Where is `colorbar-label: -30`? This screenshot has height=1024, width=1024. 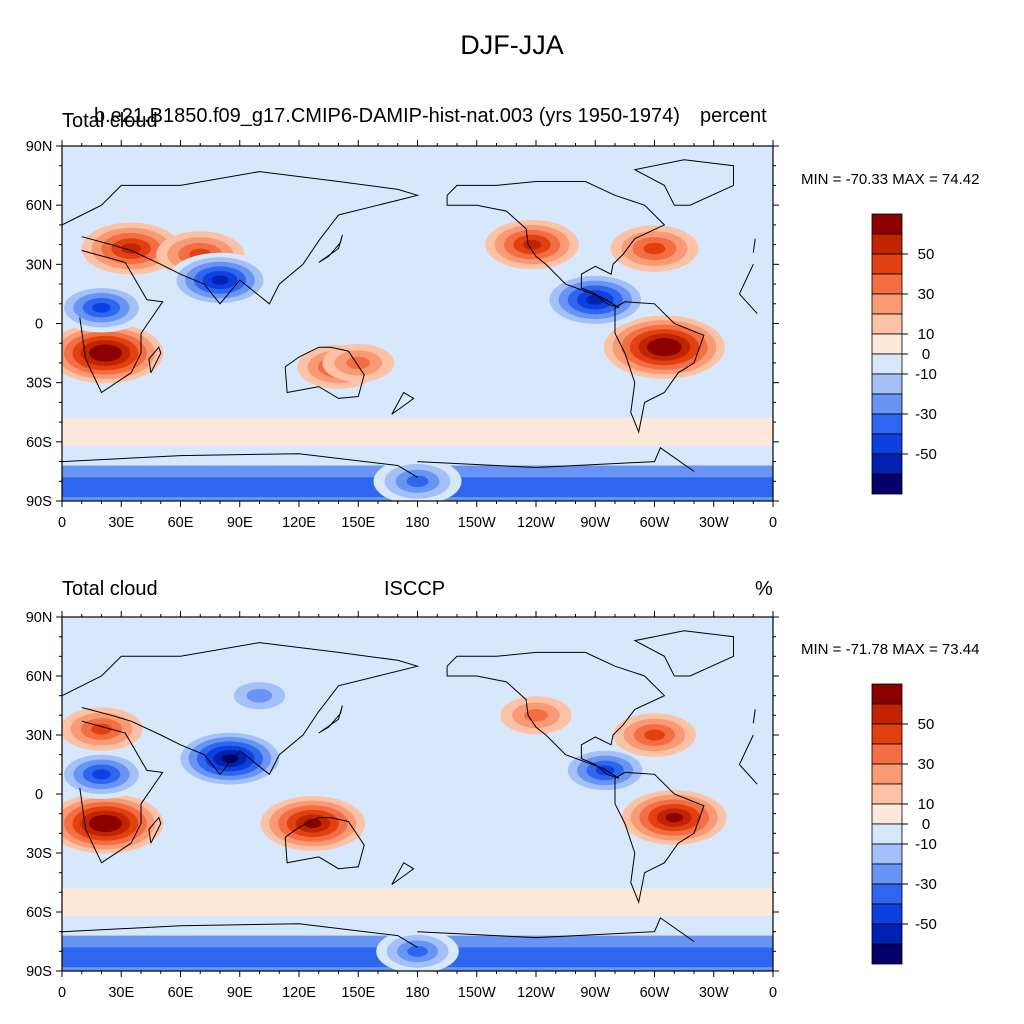 colorbar-label: -30 is located at coordinates (926, 414).